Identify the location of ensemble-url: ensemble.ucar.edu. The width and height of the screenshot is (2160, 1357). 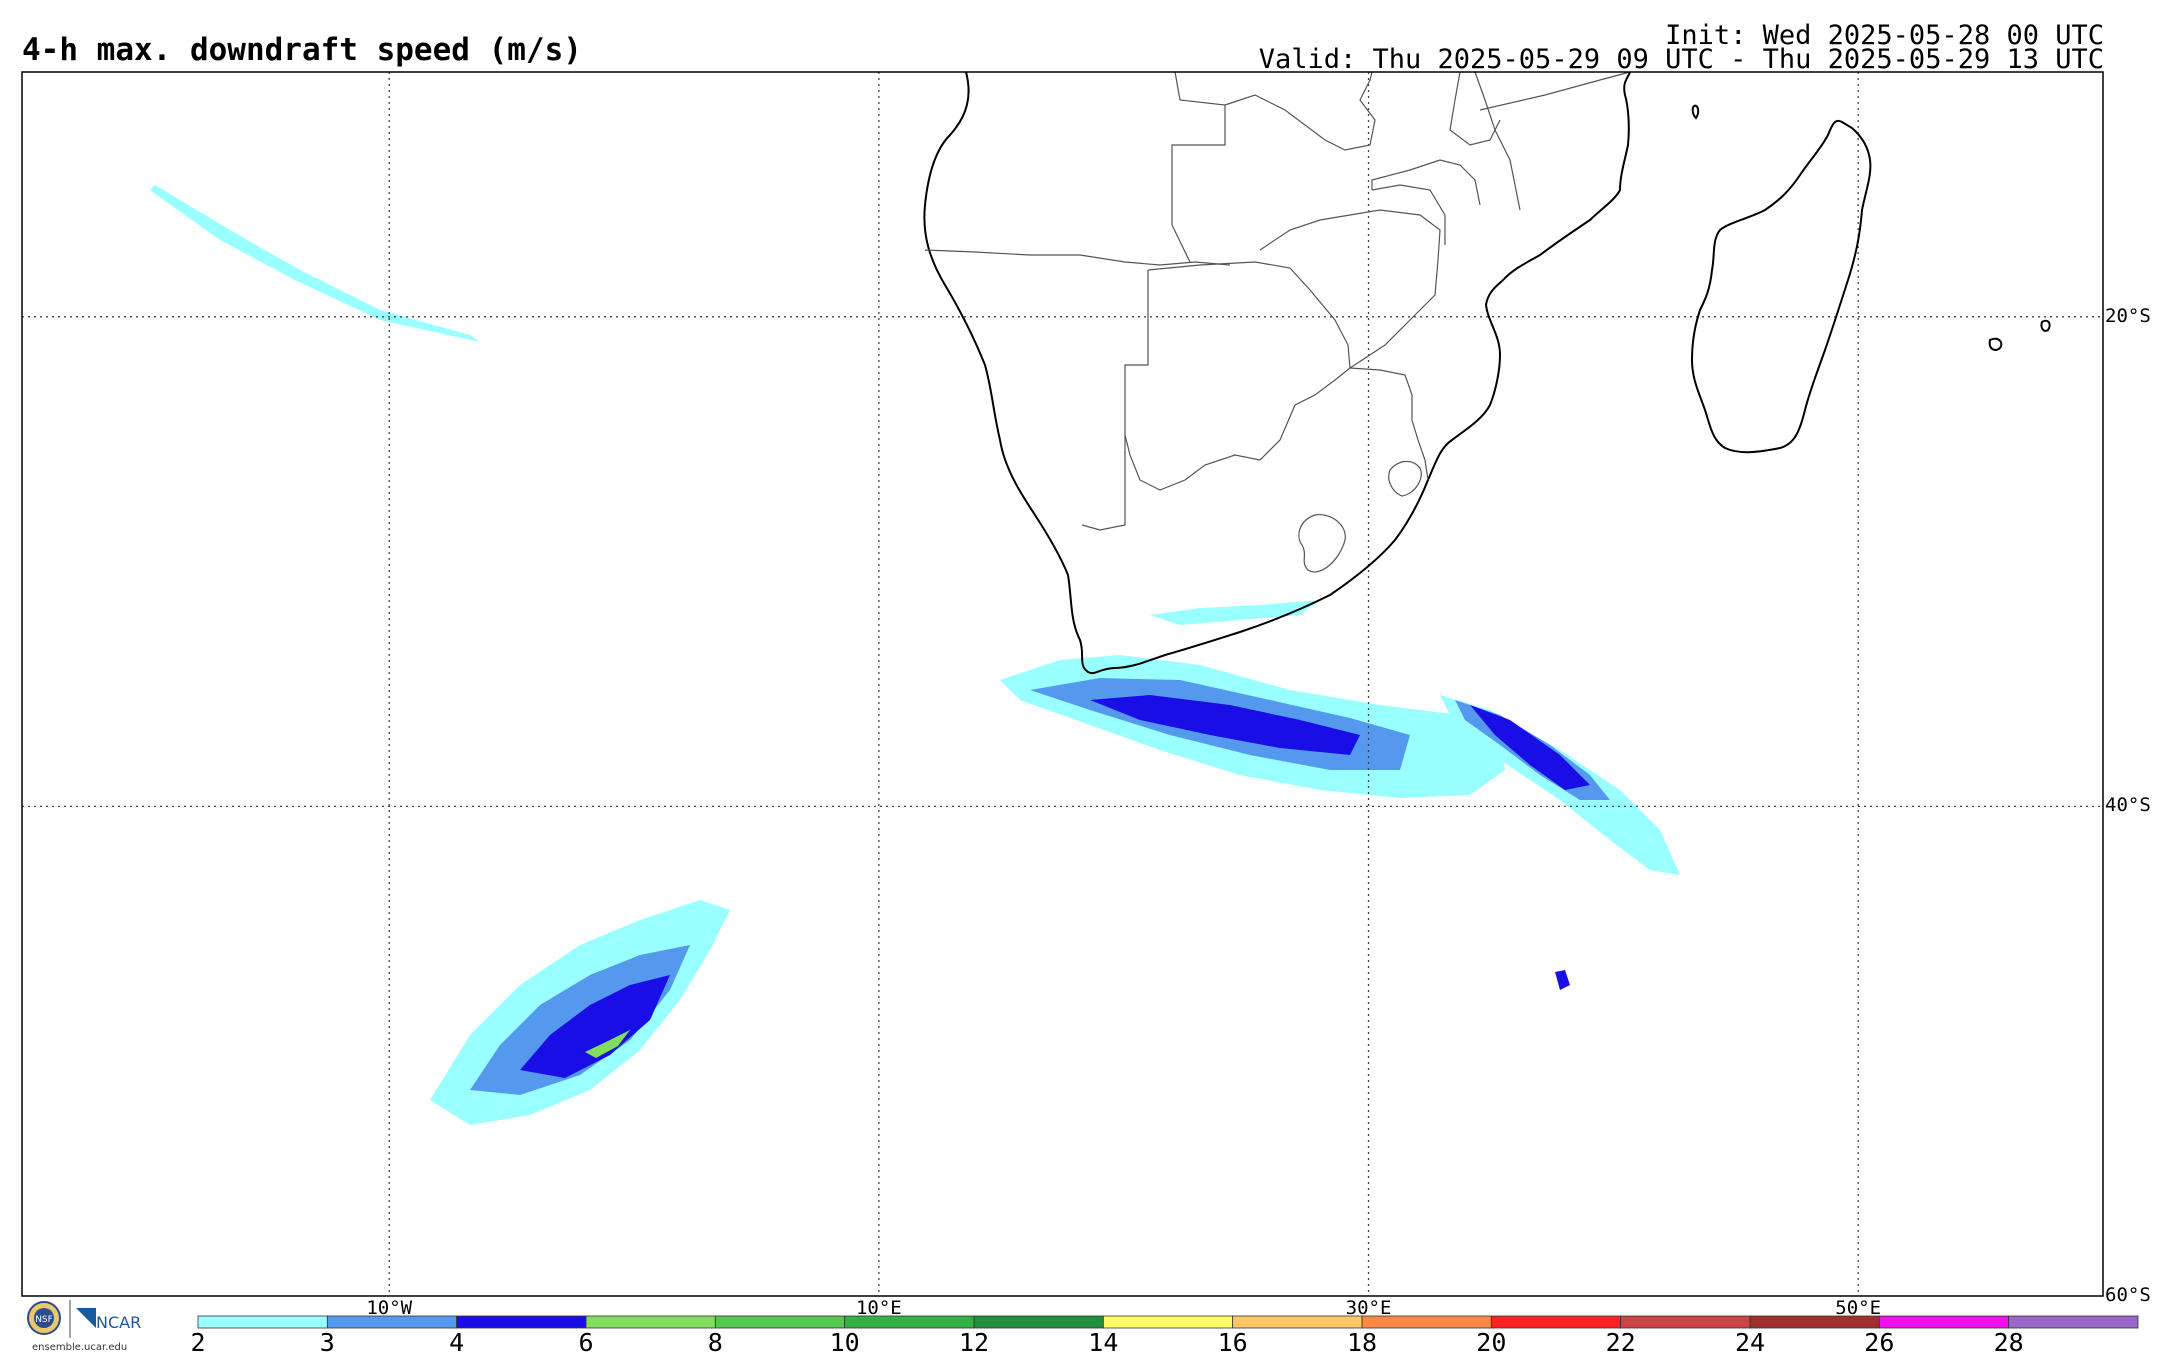
(80, 1347).